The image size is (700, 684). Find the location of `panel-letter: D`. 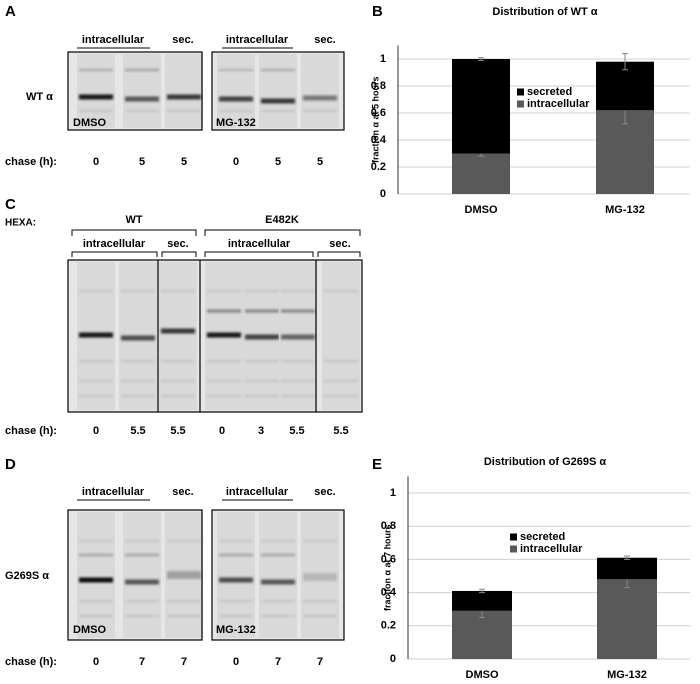

panel-letter: D is located at coordinates (10, 464).